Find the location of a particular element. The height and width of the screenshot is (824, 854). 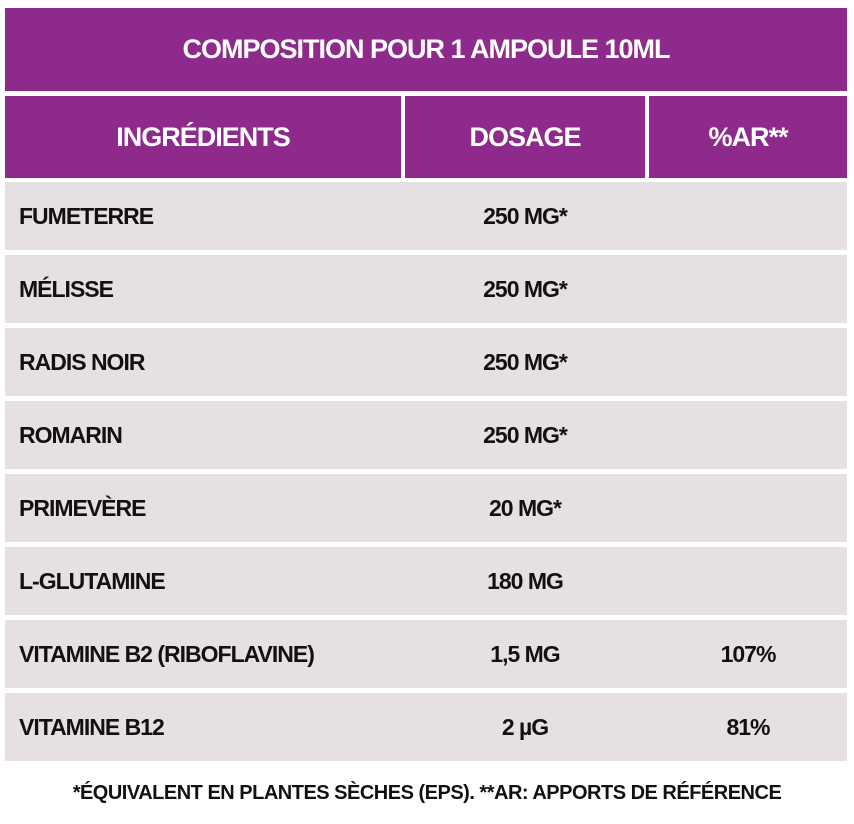

dosage-cell: 2 µG is located at coordinates (525, 726).